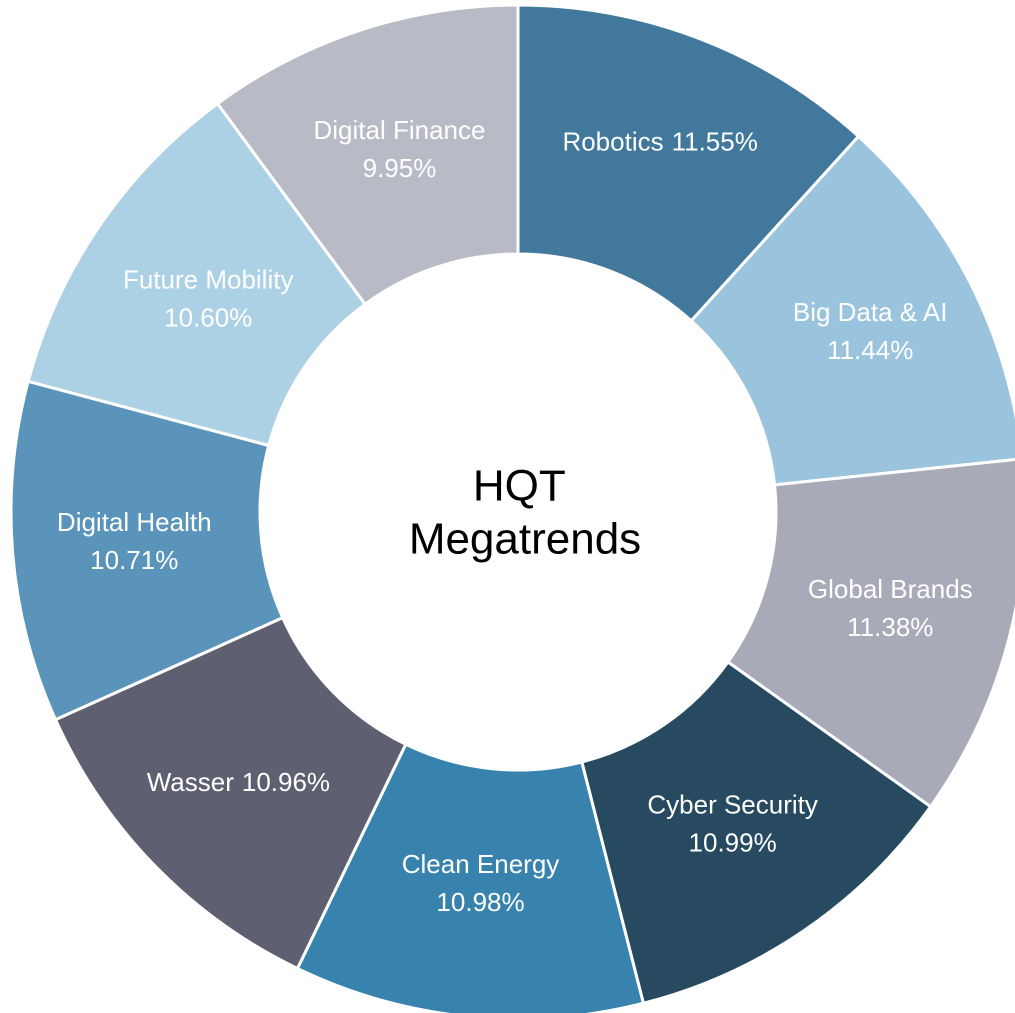 The width and height of the screenshot is (1015, 1013). Describe the element at coordinates (481, 883) in the screenshot. I see `slice-label: Clean Energy 10.98%` at that location.